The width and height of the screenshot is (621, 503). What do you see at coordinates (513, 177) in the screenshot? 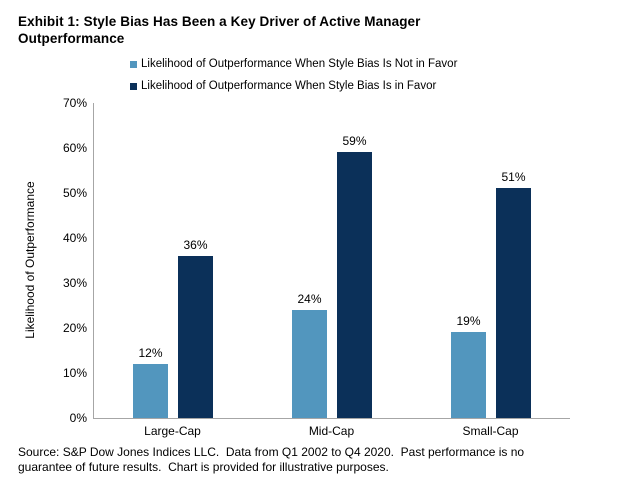
I see `bar-value-label: 51%` at bounding box center [513, 177].